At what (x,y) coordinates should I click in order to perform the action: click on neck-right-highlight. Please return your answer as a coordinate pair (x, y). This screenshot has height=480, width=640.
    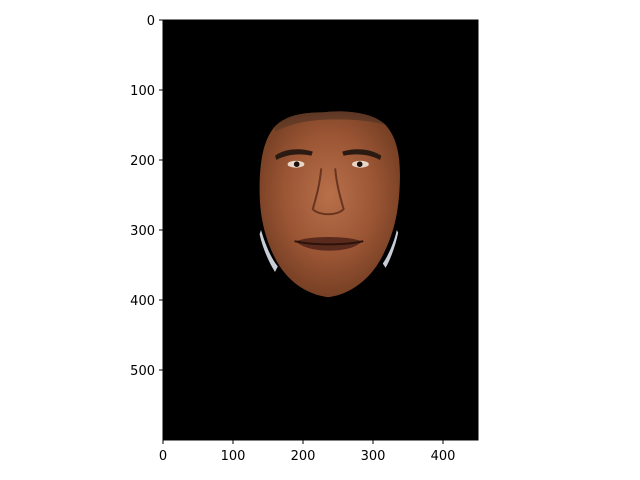
    Looking at the image, I should click on (390, 249).